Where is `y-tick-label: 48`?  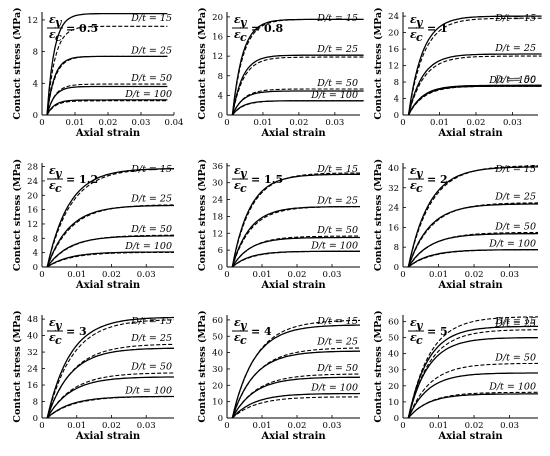
y-tick-label: 48 is located at coordinates (32, 320).